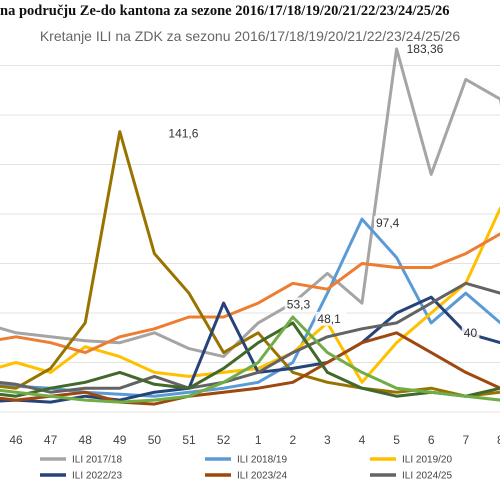 The width and height of the screenshot is (500, 500). I want to click on data-label: 53,3, so click(299, 304).